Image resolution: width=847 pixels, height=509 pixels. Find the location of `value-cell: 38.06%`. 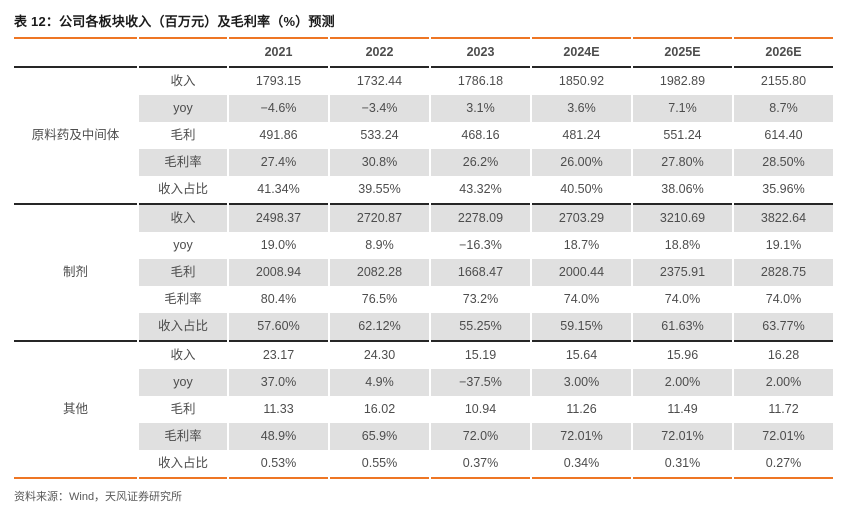

value-cell: 38.06% is located at coordinates (682, 190).